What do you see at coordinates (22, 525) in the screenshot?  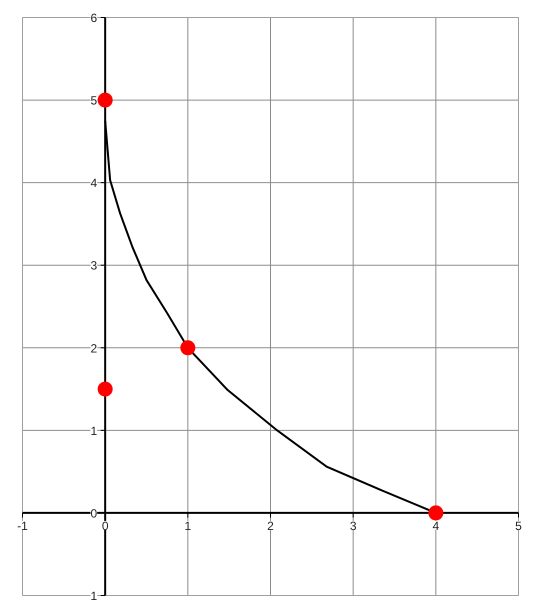 I see `x-tick-label: -1` at bounding box center [22, 525].